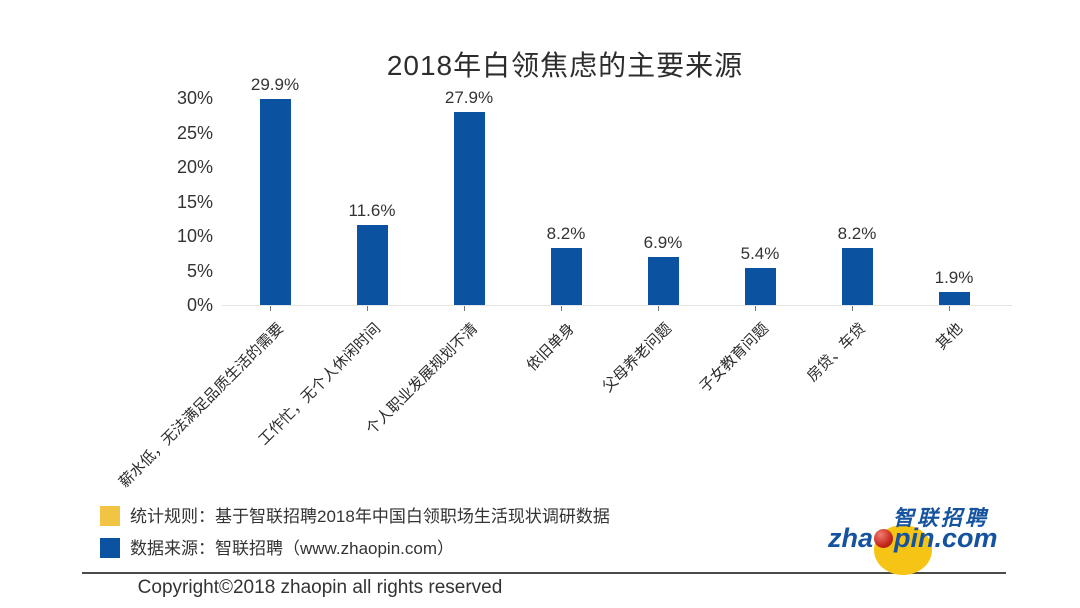  What do you see at coordinates (544, 573) in the screenshot?
I see `footer-divider` at bounding box center [544, 573].